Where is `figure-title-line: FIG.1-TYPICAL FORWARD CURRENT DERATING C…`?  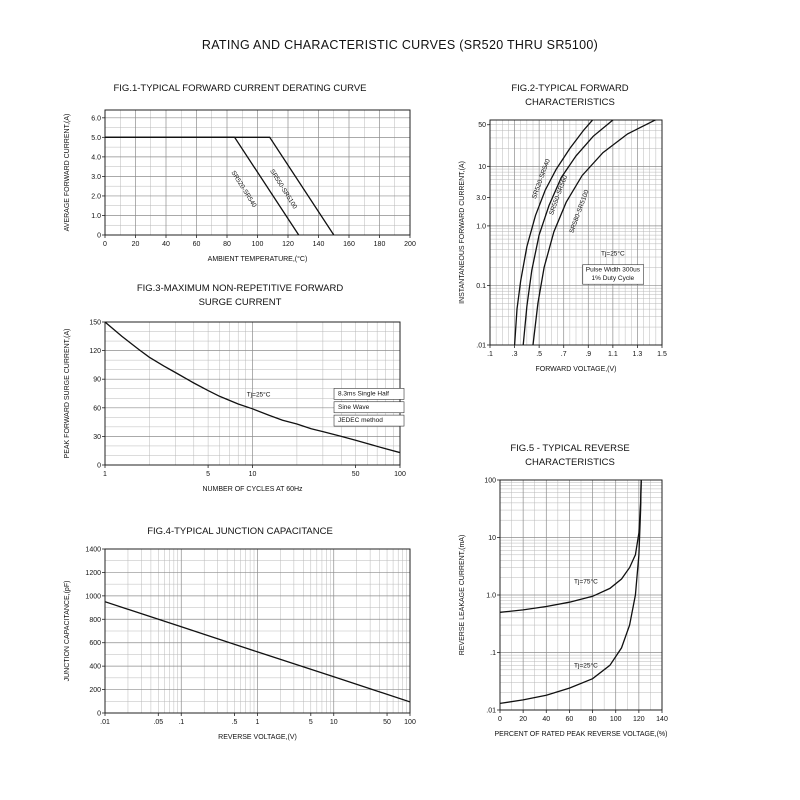 figure-title-line: FIG.1-TYPICAL FORWARD CURRENT DERATING C… is located at coordinates (240, 88).